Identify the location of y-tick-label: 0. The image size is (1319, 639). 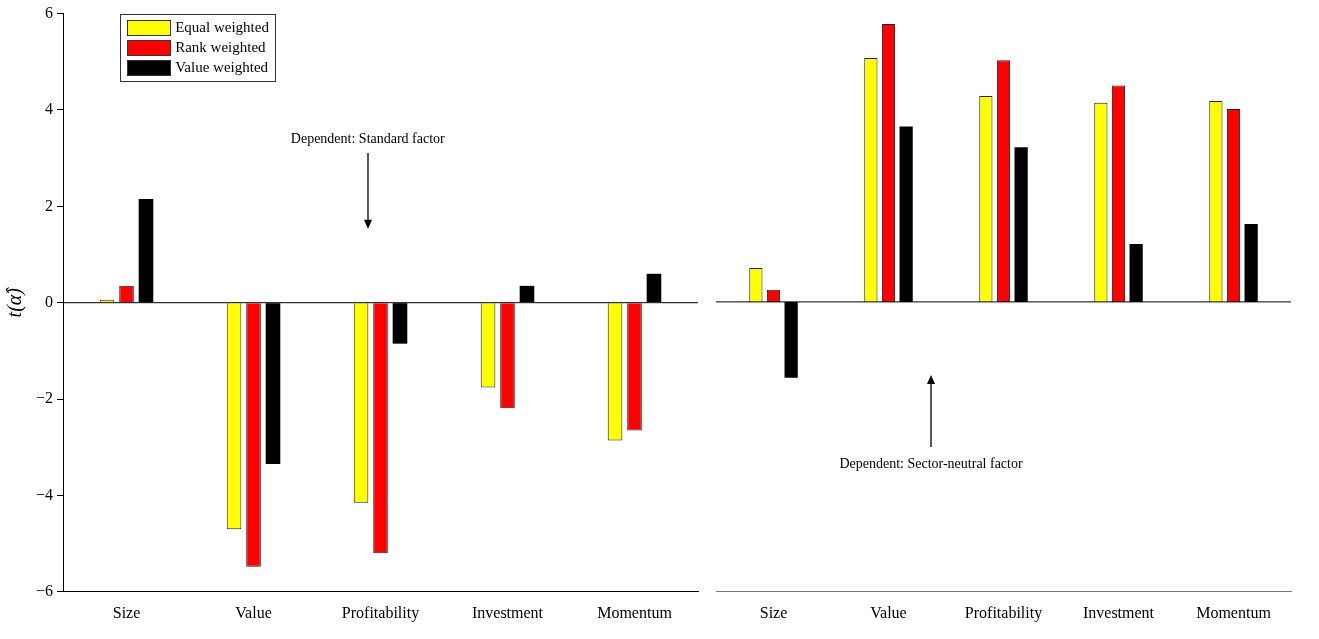
(49, 301).